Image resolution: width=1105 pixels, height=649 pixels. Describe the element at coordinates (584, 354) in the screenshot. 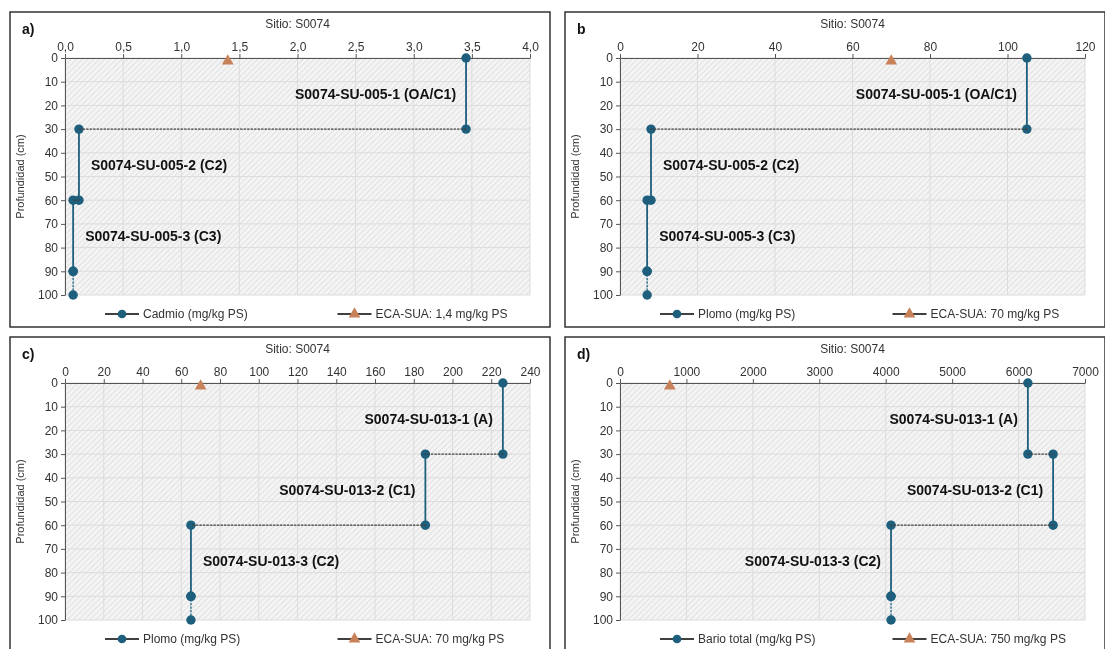

I see `text: d)` at that location.